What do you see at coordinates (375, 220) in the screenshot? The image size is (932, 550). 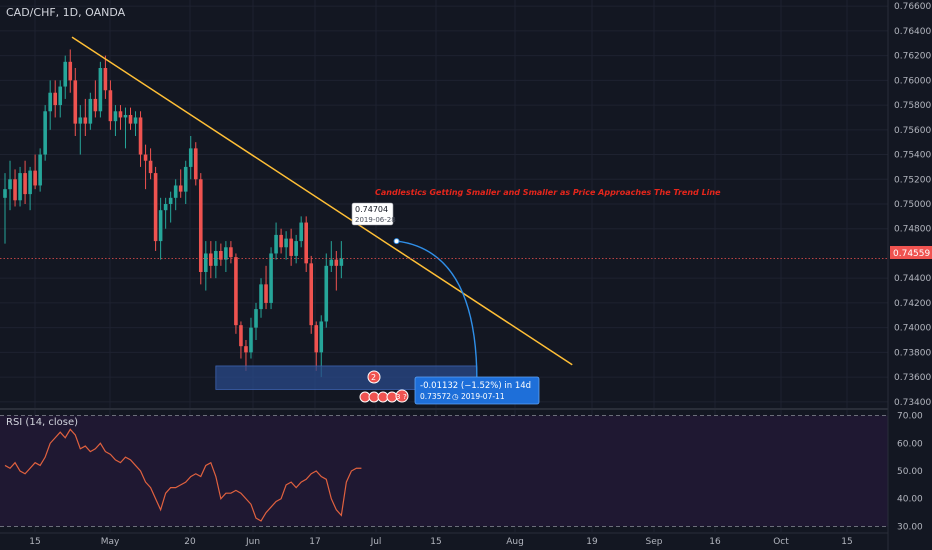 I see `peak-date: 2019-06-28` at bounding box center [375, 220].